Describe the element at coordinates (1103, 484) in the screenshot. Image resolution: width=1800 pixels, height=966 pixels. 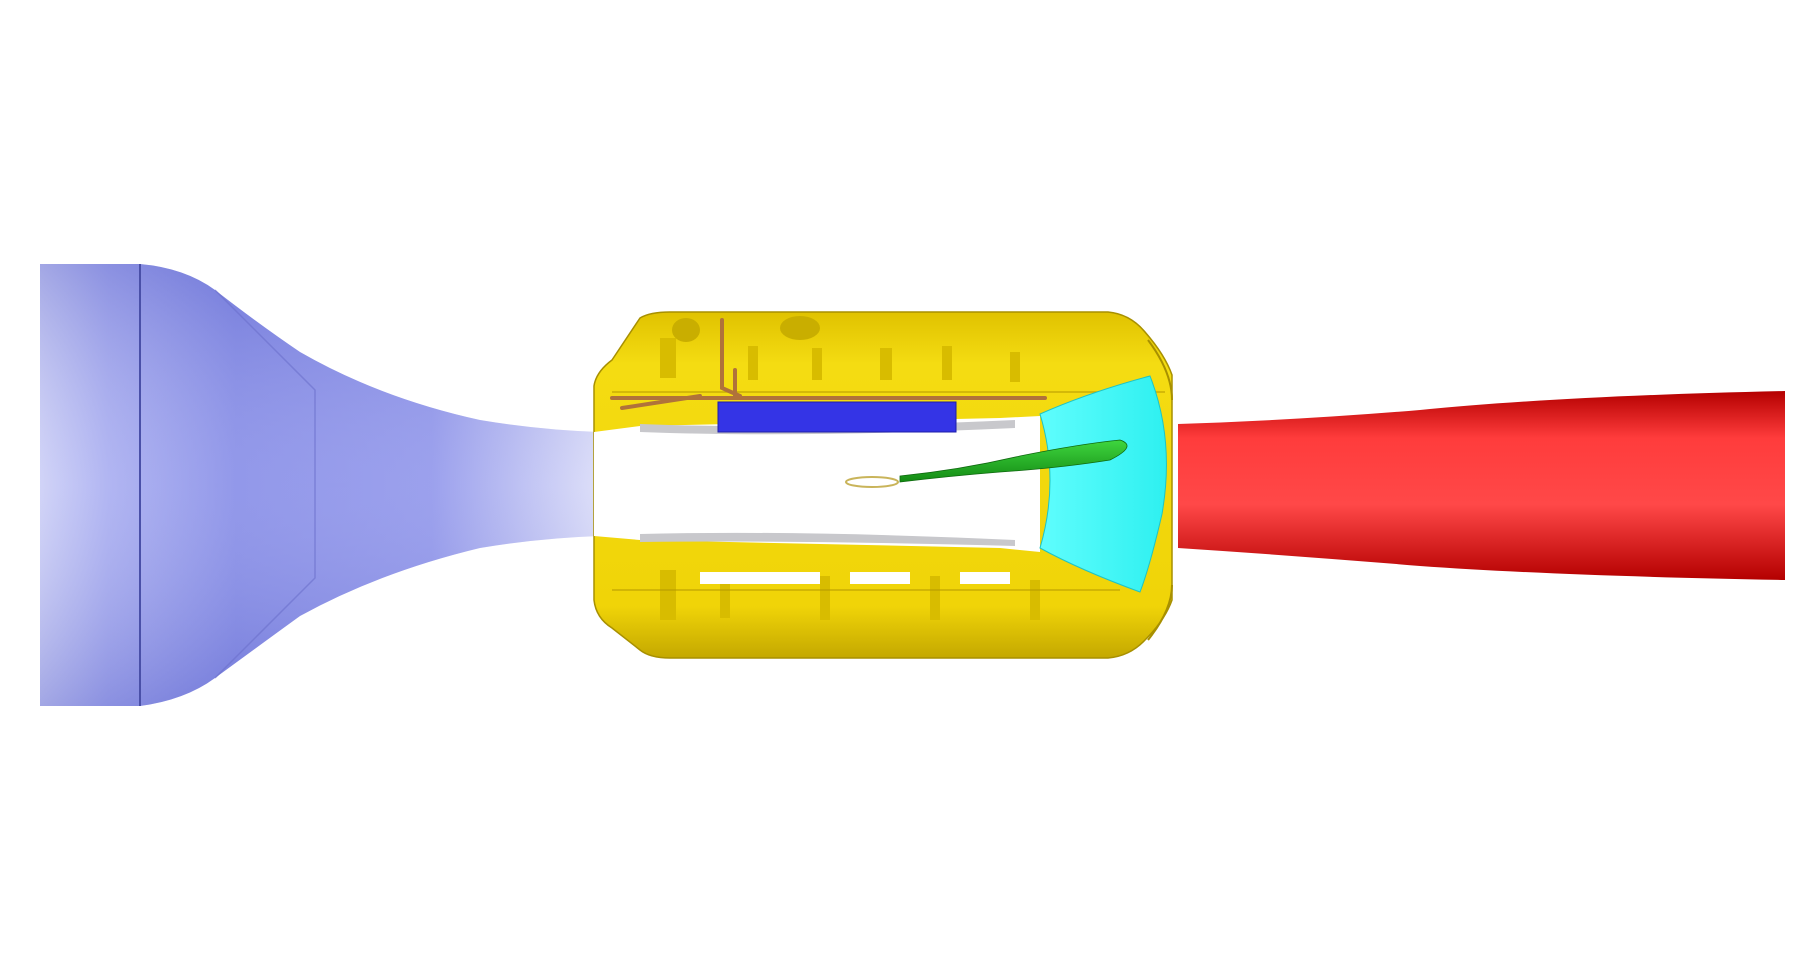
I see `cyan-section` at that location.